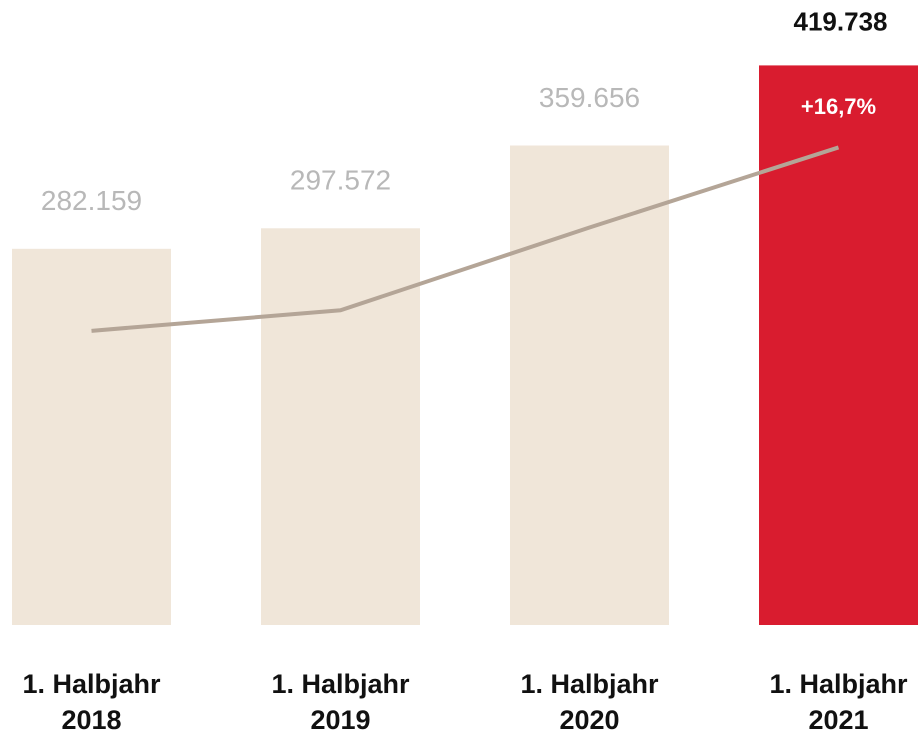  Describe the element at coordinates (96, 702) in the screenshot. I see `x-tick-label: 1. Halbjahr 2018` at that location.